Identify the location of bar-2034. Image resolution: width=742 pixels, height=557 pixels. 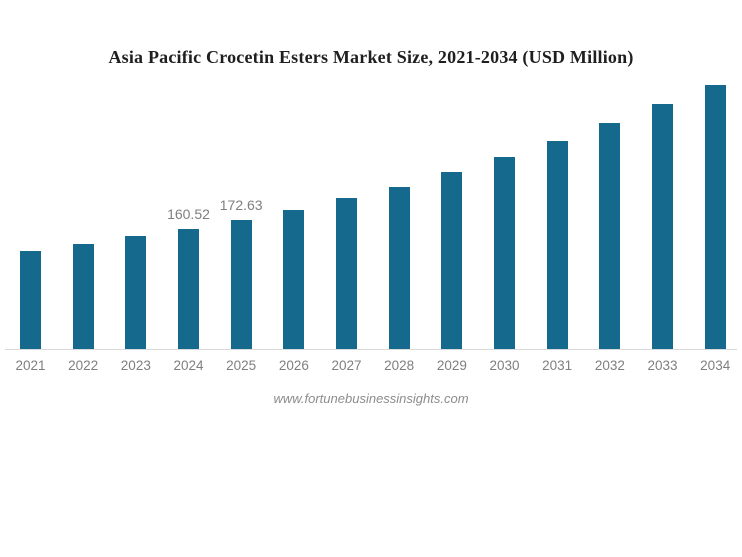
(715, 216).